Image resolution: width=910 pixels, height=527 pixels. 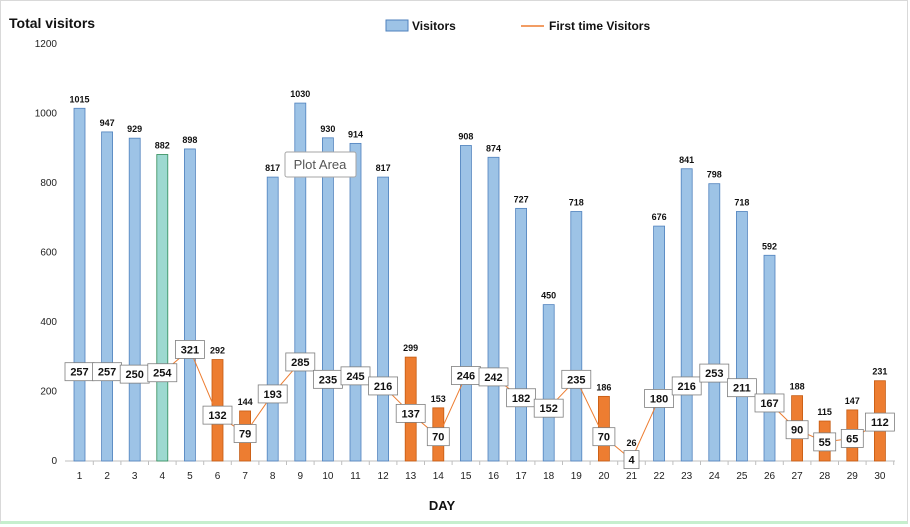 I want to click on first-time-value-label: 55, so click(x=825, y=443).